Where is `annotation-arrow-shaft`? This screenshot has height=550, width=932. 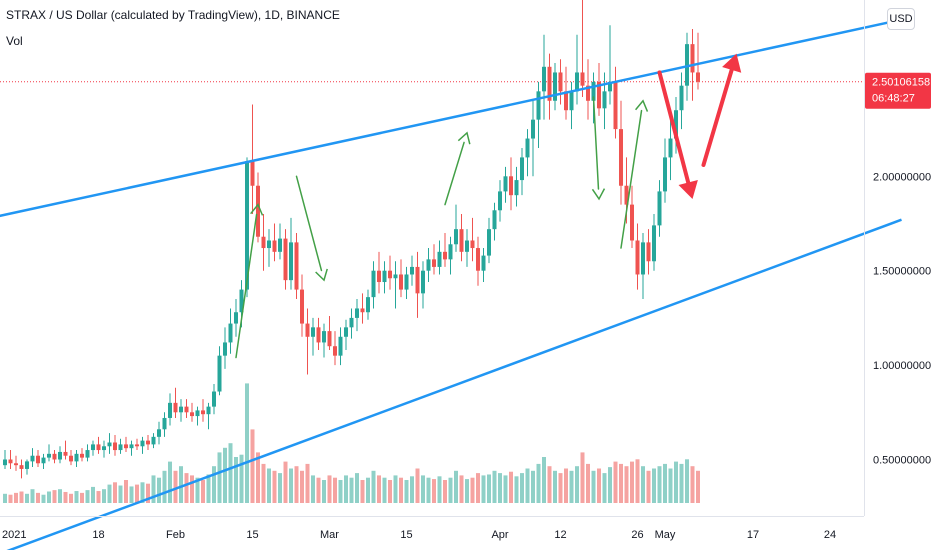 annotation-arrow-shaft is located at coordinates (631, 179).